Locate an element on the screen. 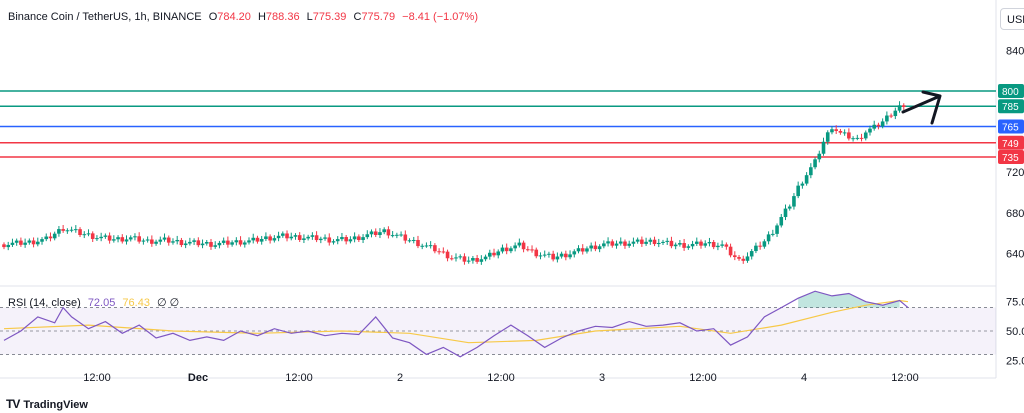  x-tick-label: 2 is located at coordinates (400, 378).